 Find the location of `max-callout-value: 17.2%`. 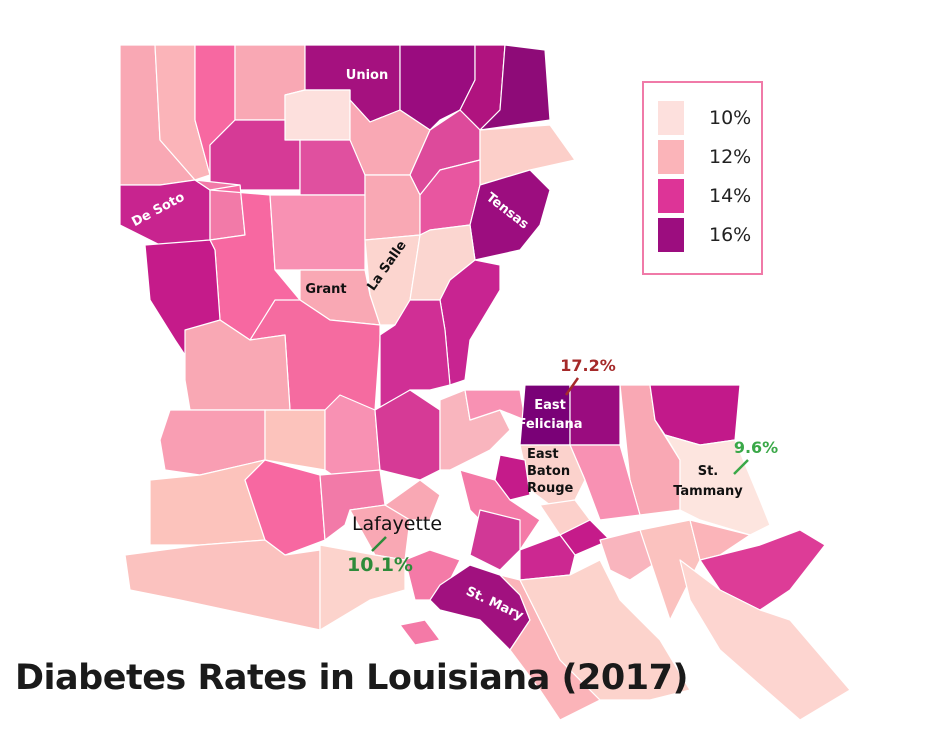

max-callout-value: 17.2% is located at coordinates (588, 365).